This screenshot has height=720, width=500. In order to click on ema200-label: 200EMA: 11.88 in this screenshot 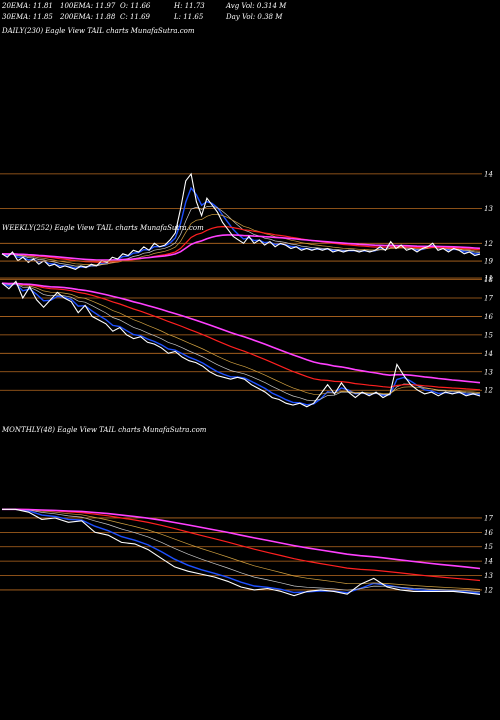, I will do `click(88, 17)`.